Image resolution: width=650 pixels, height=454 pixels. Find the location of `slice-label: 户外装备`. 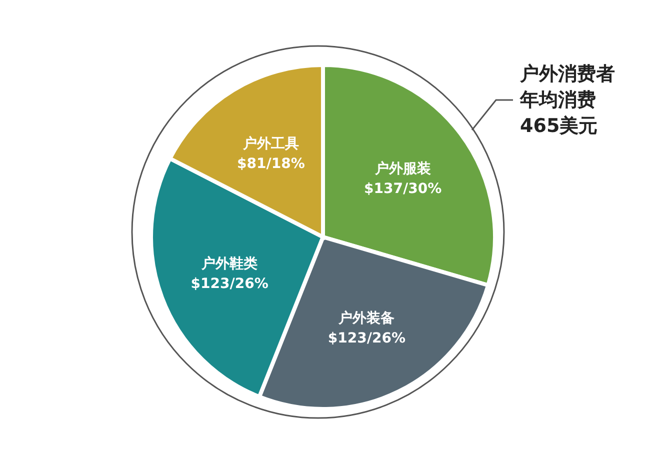

slice-label: 户外装备 is located at coordinates (366, 318).